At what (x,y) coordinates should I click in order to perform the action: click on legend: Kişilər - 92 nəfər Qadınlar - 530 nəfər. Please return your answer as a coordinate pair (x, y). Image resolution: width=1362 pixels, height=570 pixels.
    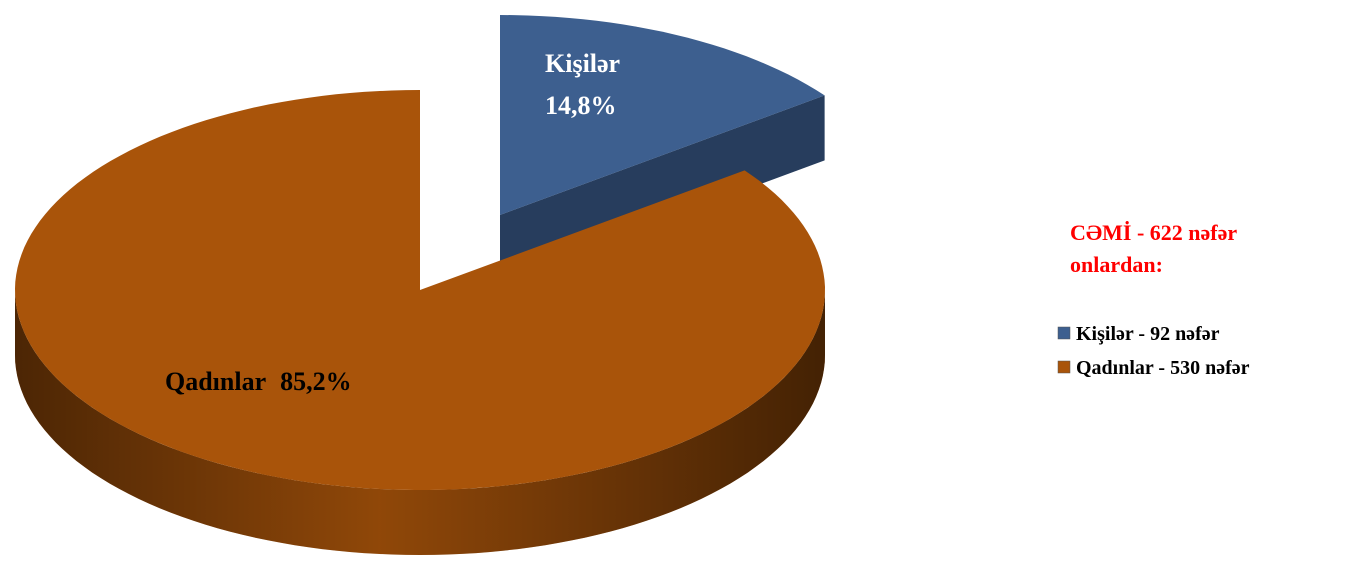
    Looking at the image, I should click on (1153, 351).